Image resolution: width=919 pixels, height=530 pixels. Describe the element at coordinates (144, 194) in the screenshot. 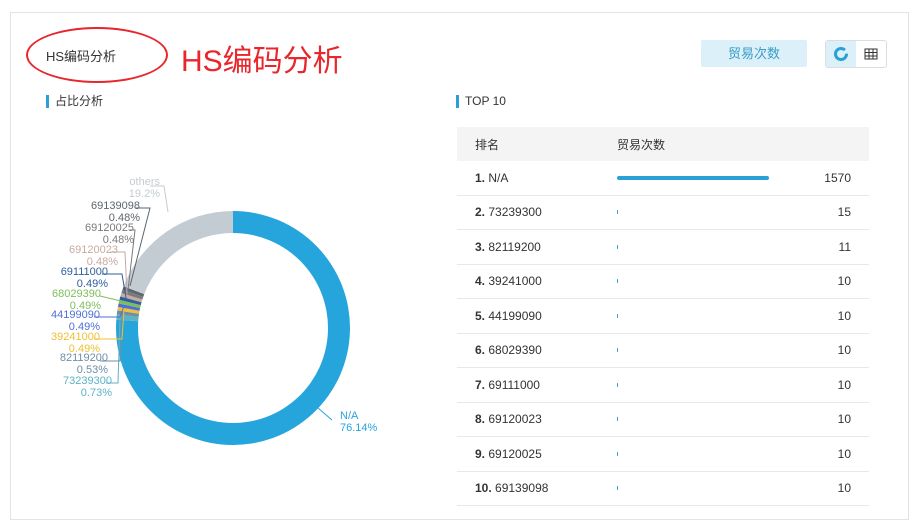

I see `slice-pct: 19.2%` at that location.